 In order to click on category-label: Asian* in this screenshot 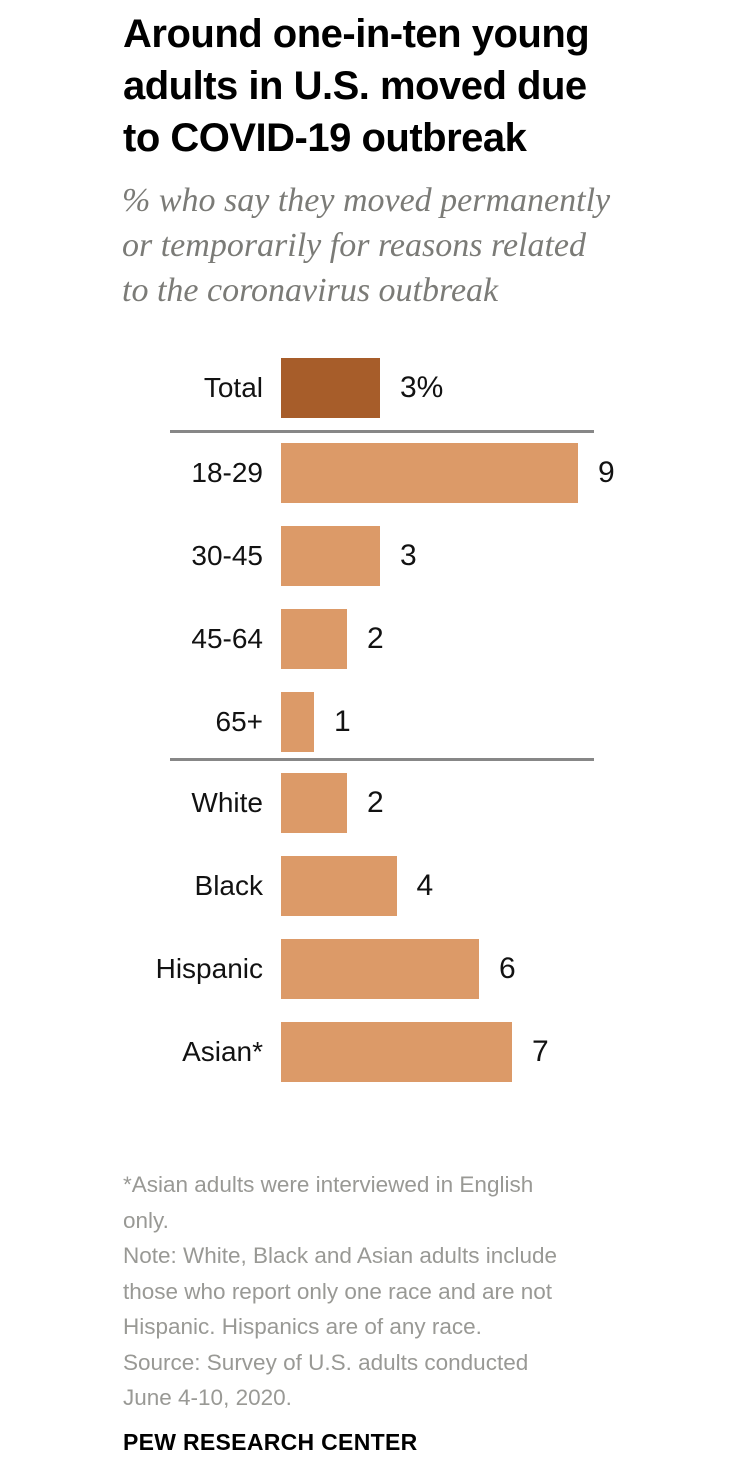, I will do `click(222, 1051)`.